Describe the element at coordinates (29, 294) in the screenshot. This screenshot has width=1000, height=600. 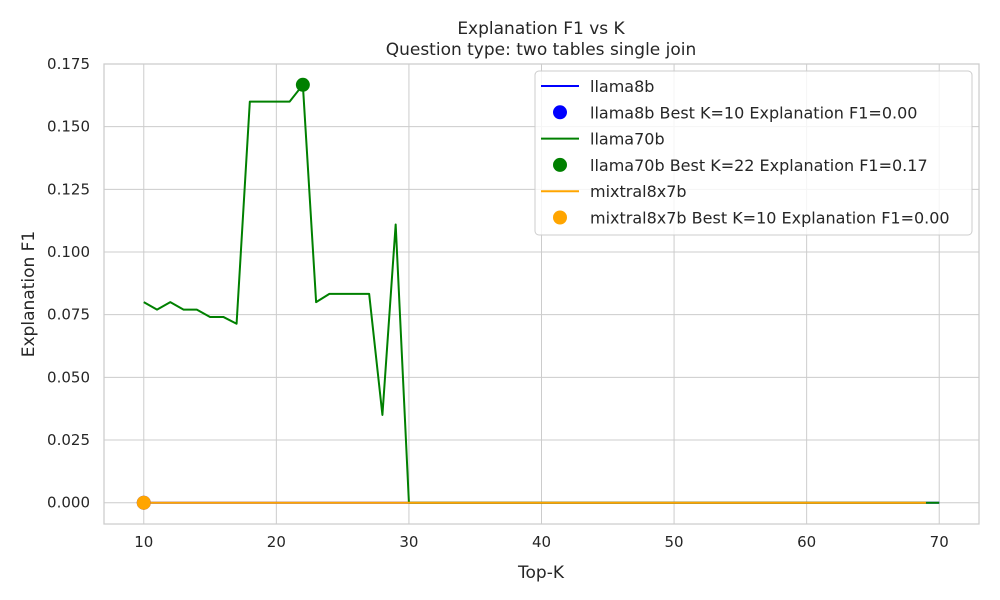
I see `y-axis-label: Explanation F1` at that location.